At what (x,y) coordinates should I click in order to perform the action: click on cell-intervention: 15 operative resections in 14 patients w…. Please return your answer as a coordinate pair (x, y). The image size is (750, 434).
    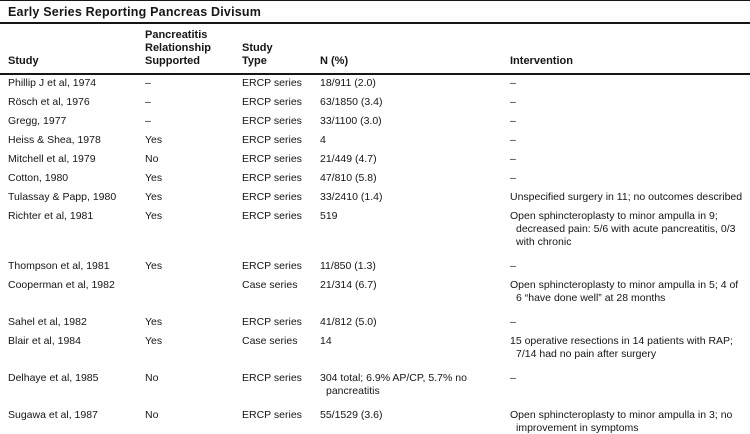
    Looking at the image, I should click on (621, 347).